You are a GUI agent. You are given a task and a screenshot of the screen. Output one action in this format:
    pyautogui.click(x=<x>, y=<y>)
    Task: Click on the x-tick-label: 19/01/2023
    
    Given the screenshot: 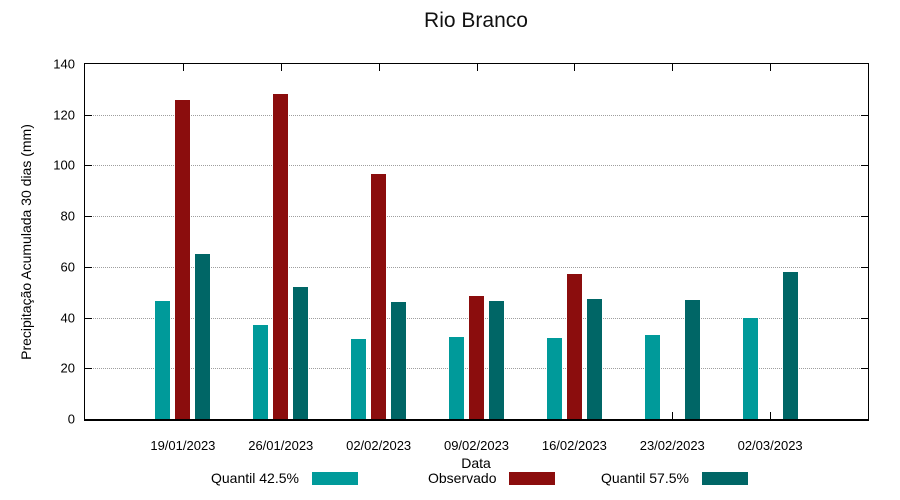 What is the action you would take?
    pyautogui.click(x=183, y=445)
    